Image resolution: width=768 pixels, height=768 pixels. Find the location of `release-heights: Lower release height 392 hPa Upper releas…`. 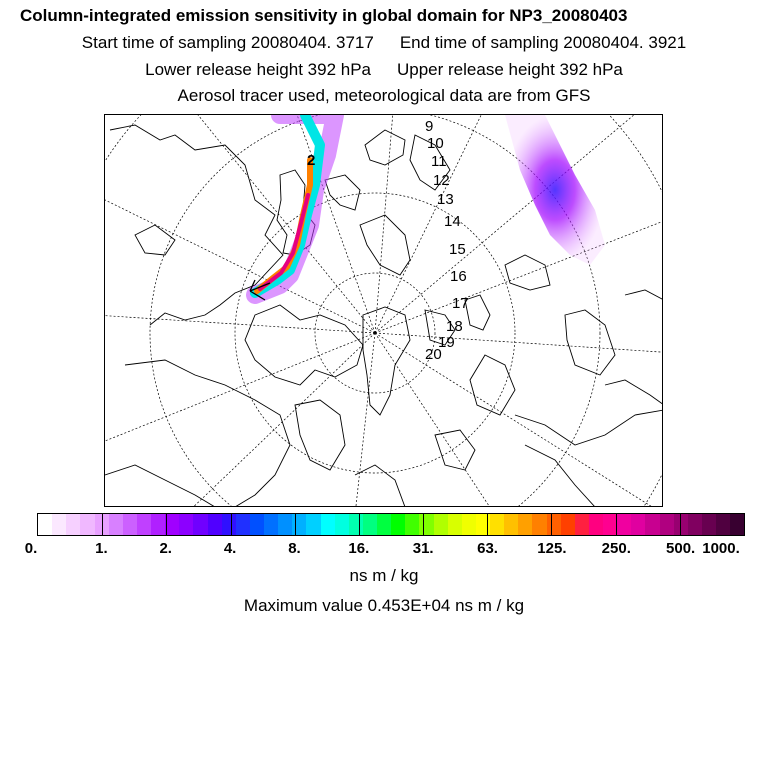

release-heights: Lower release height 392 hPa Upper releas… is located at coordinates (384, 70).